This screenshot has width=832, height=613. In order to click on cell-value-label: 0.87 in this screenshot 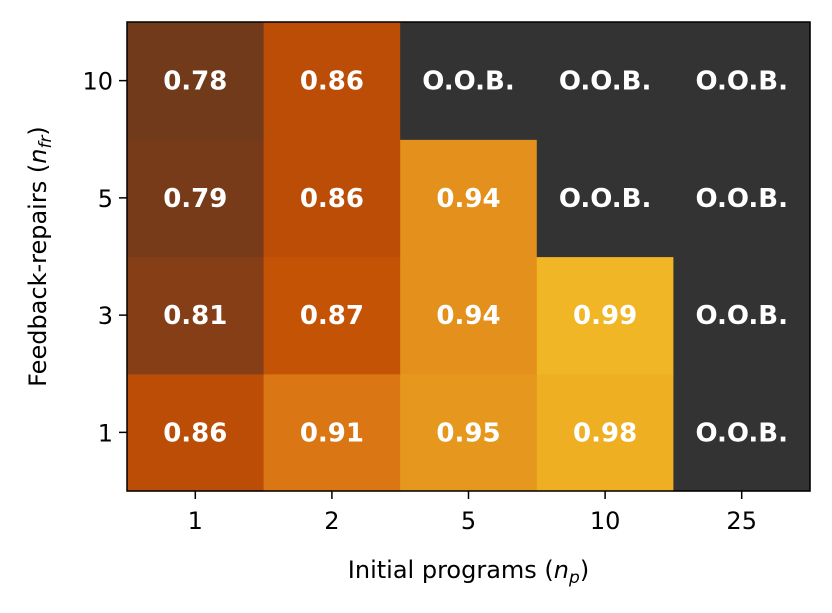, I will do `click(332, 316)`.